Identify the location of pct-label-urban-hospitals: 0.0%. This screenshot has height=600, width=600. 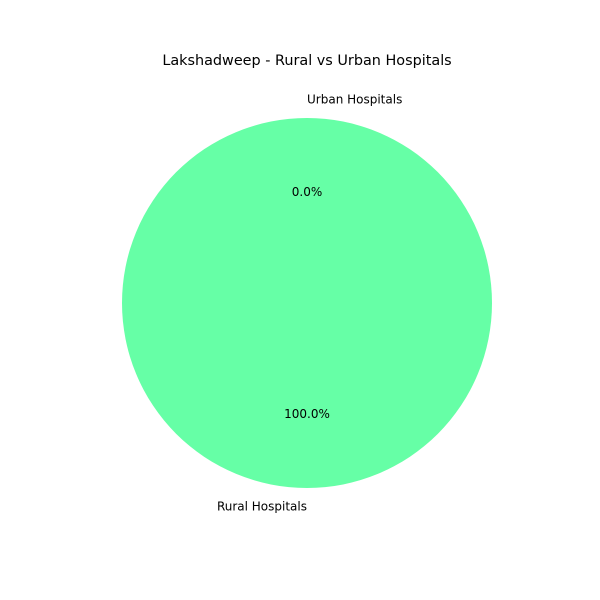
(307, 192).